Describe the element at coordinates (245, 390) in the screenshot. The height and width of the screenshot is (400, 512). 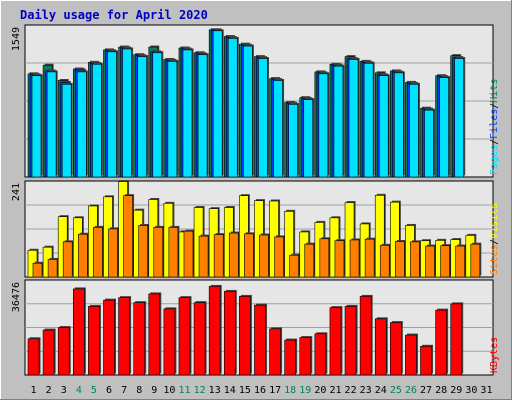
I see `x-label-day: 15` at that location.